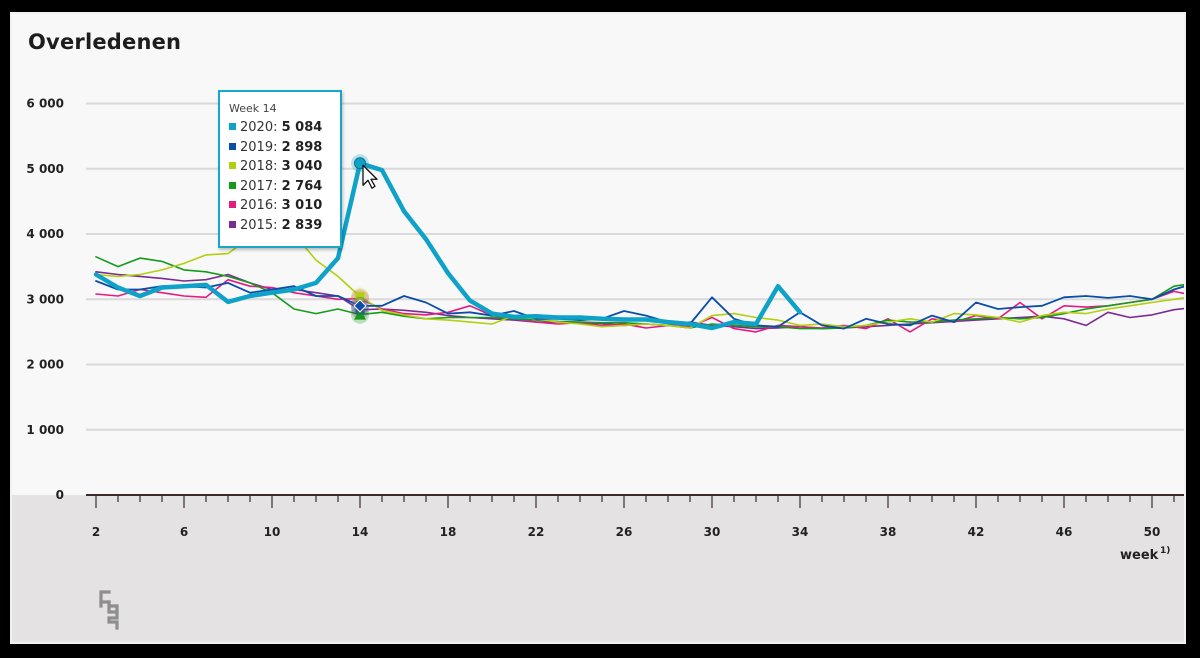  I want to click on point-marker-2018, so click(360, 297).